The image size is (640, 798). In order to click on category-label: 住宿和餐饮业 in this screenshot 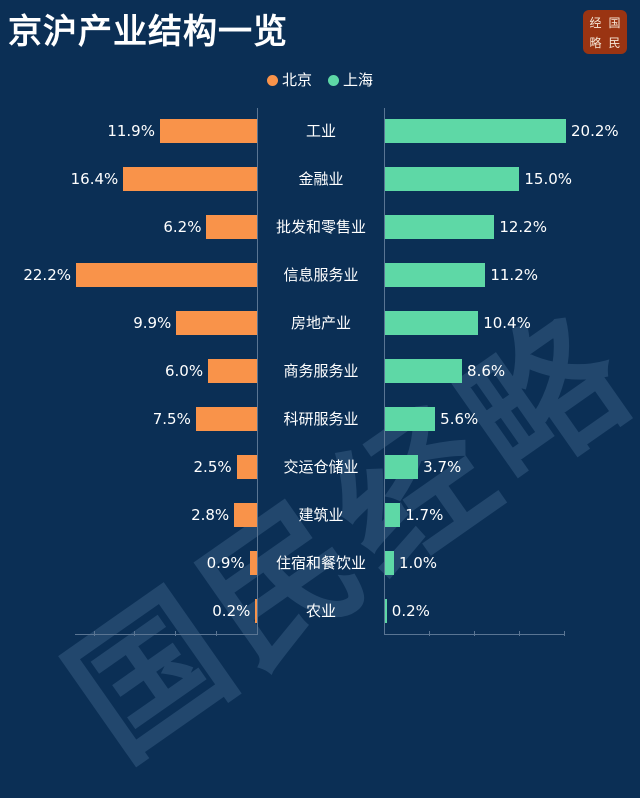, I will do `click(320, 563)`.